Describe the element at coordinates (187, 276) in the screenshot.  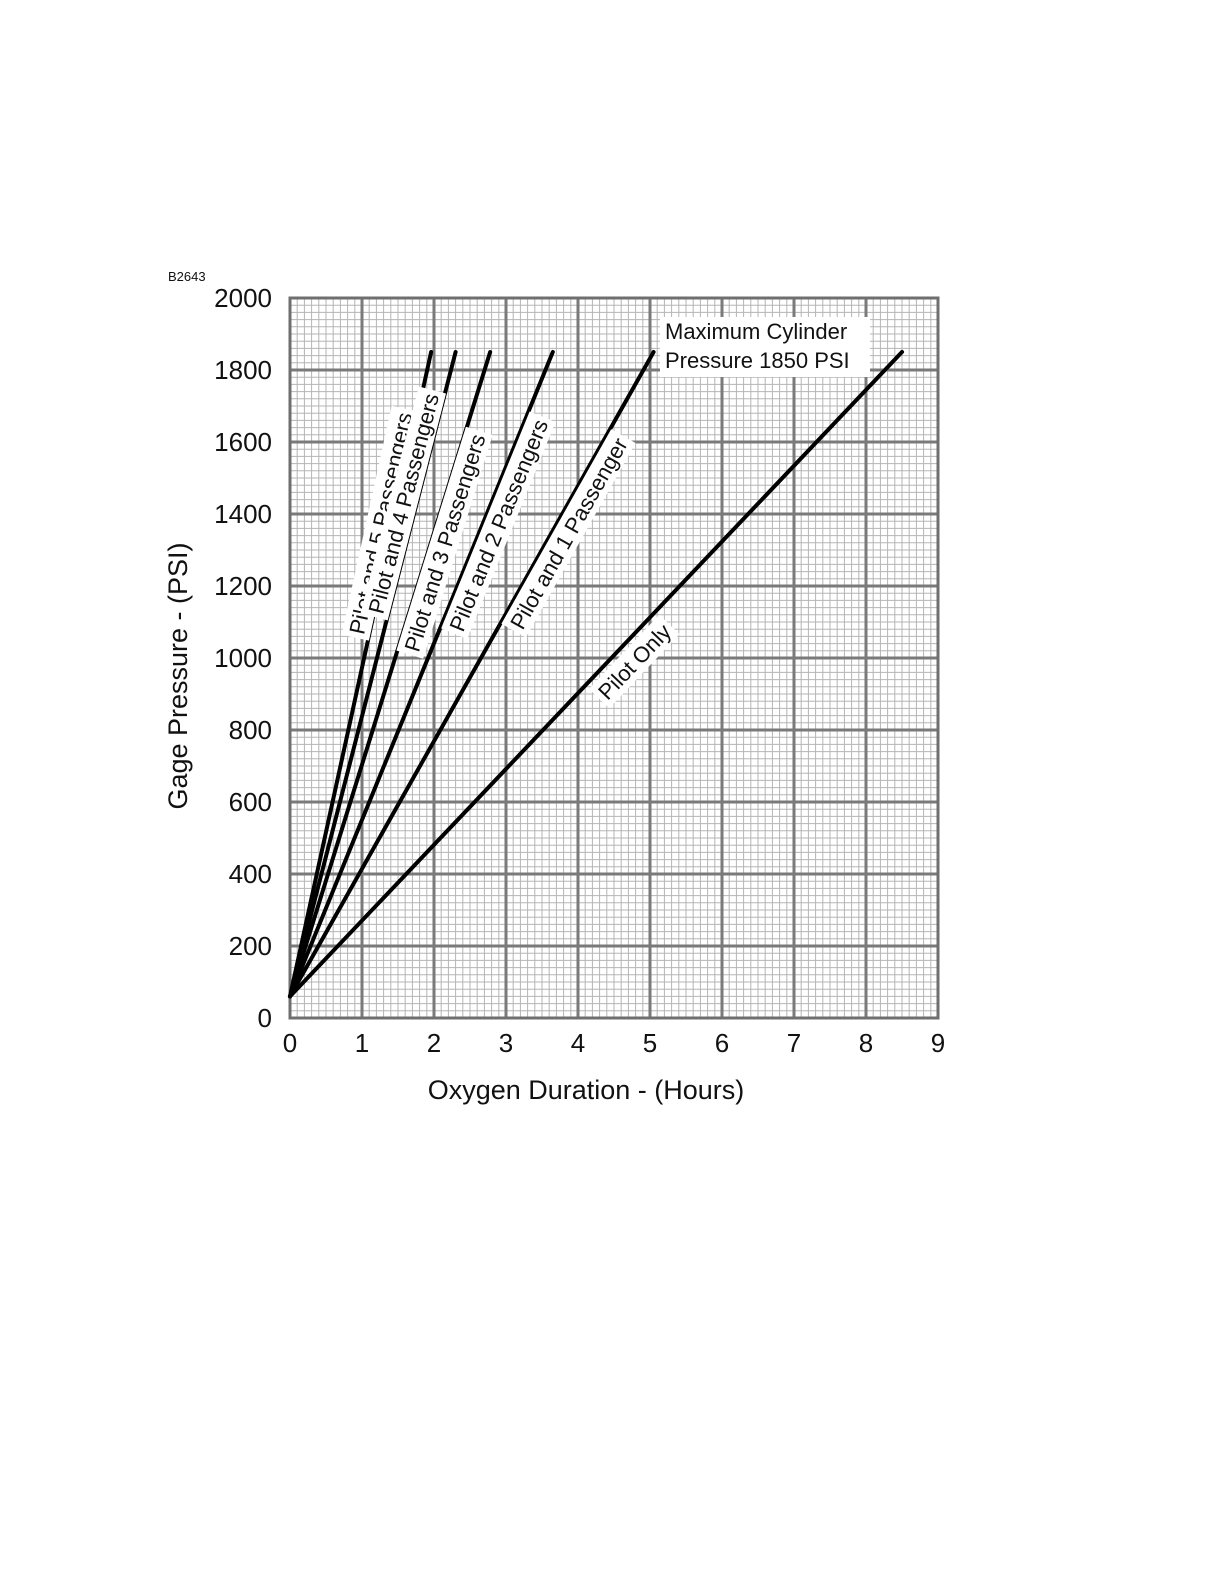
I see `figure-id: B2643` at that location.